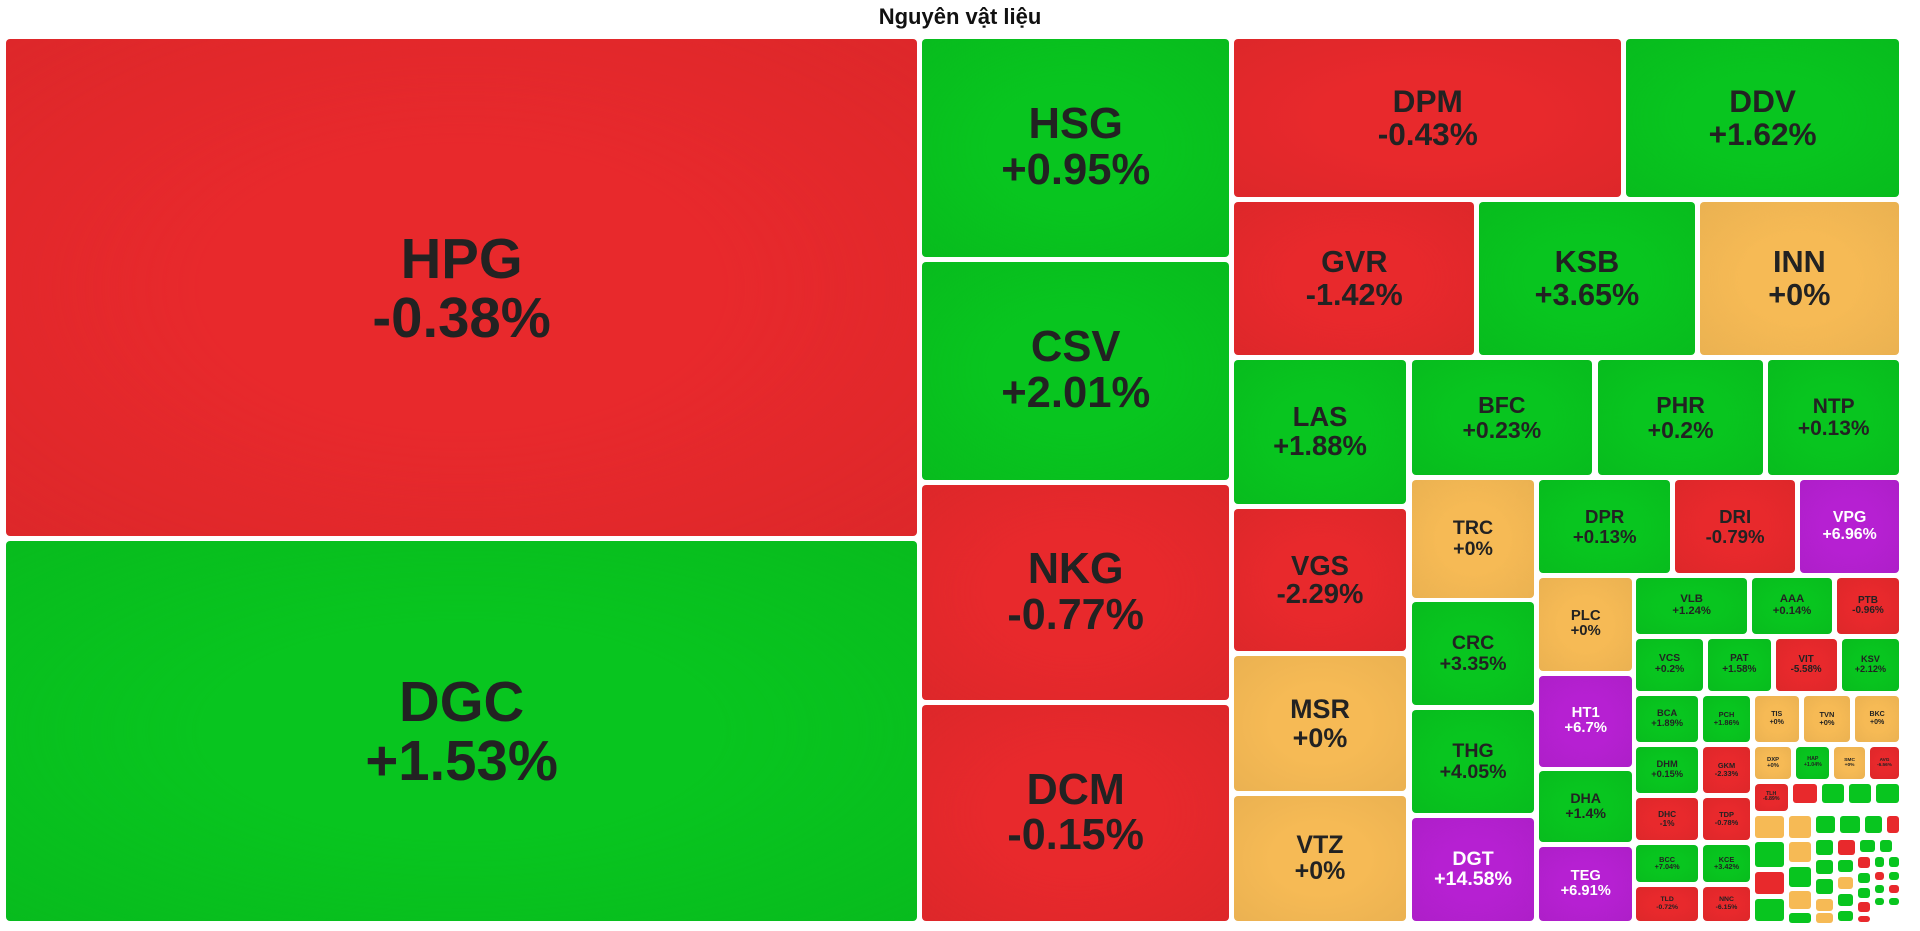 This screenshot has height=931, width=1920. What do you see at coordinates (1877, 719) in the screenshot?
I see `tile: BKC +0%` at bounding box center [1877, 719].